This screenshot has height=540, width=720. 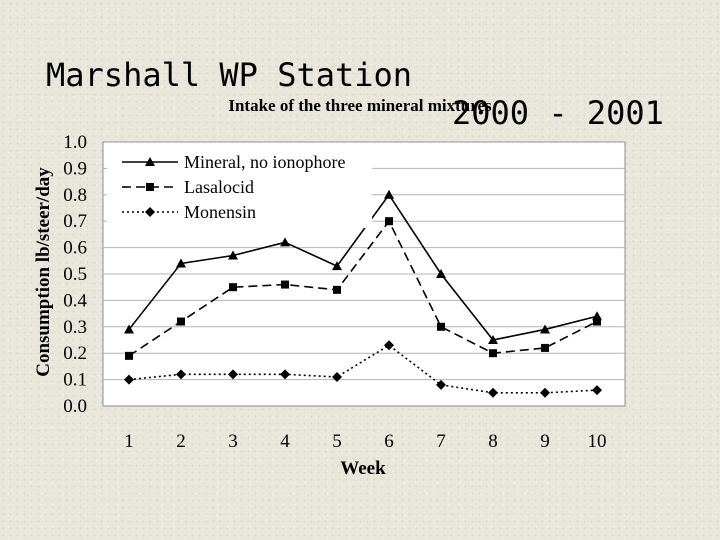 What do you see at coordinates (597, 441) in the screenshot?
I see `x-tick-label: 10` at bounding box center [597, 441].